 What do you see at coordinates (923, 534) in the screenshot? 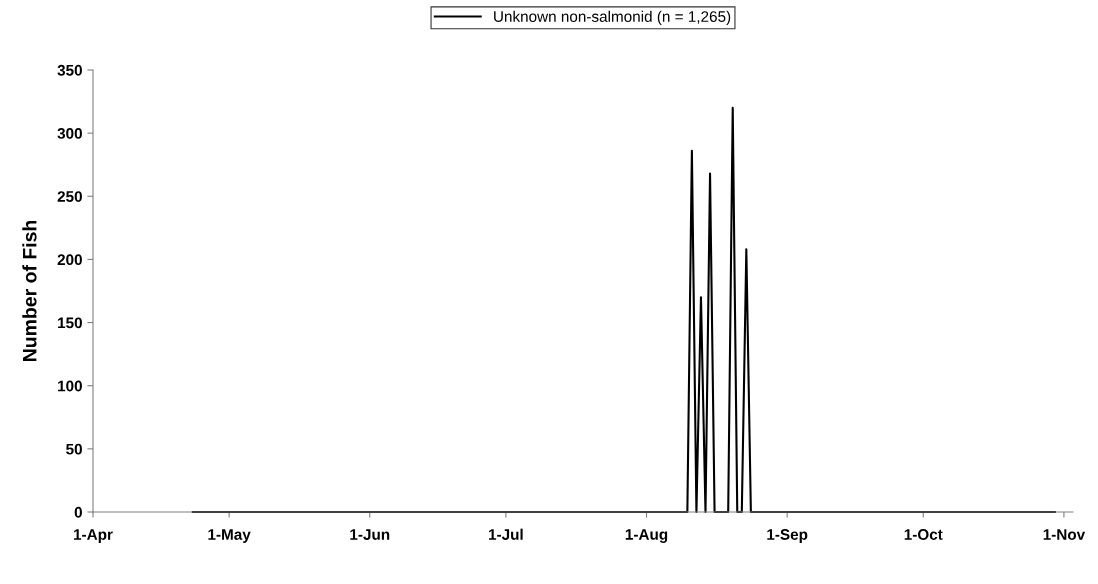
I see `x-tick-label: 1-Oct` at bounding box center [923, 534].